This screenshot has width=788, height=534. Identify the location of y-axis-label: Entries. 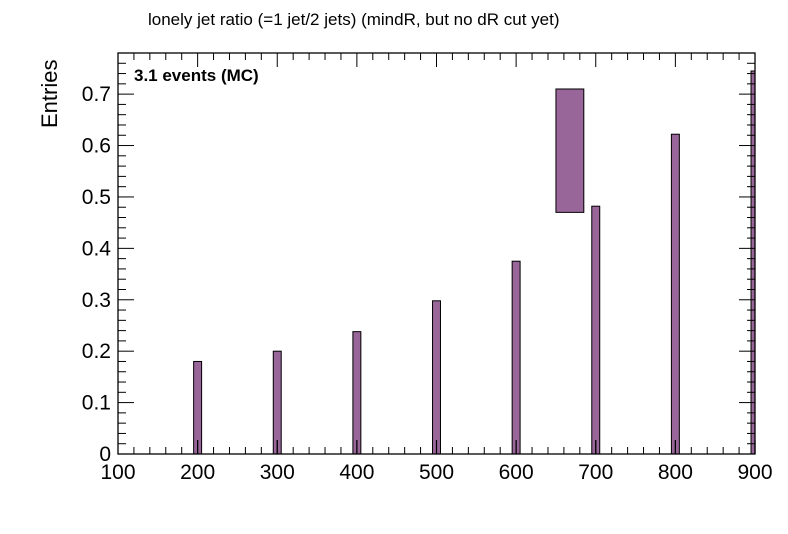
(49, 94).